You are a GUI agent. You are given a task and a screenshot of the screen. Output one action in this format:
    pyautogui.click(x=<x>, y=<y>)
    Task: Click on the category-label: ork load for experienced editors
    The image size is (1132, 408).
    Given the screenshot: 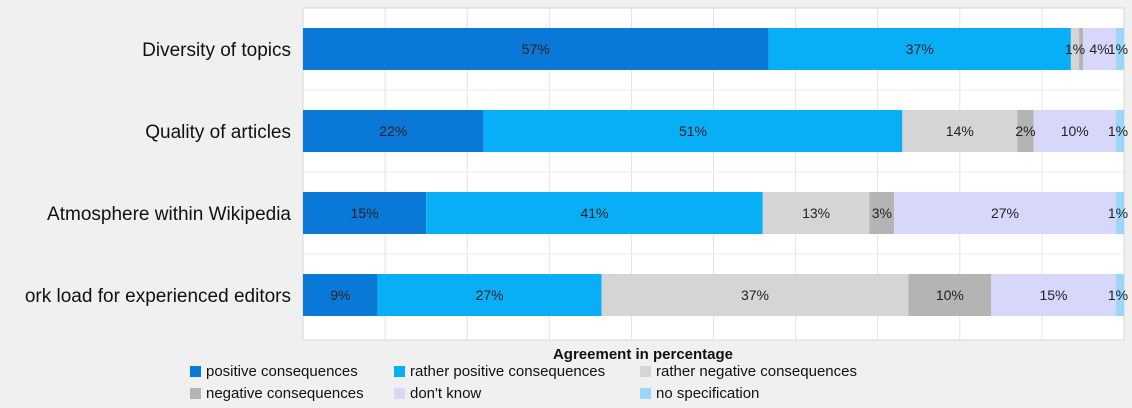 What is the action you would take?
    pyautogui.click(x=158, y=296)
    